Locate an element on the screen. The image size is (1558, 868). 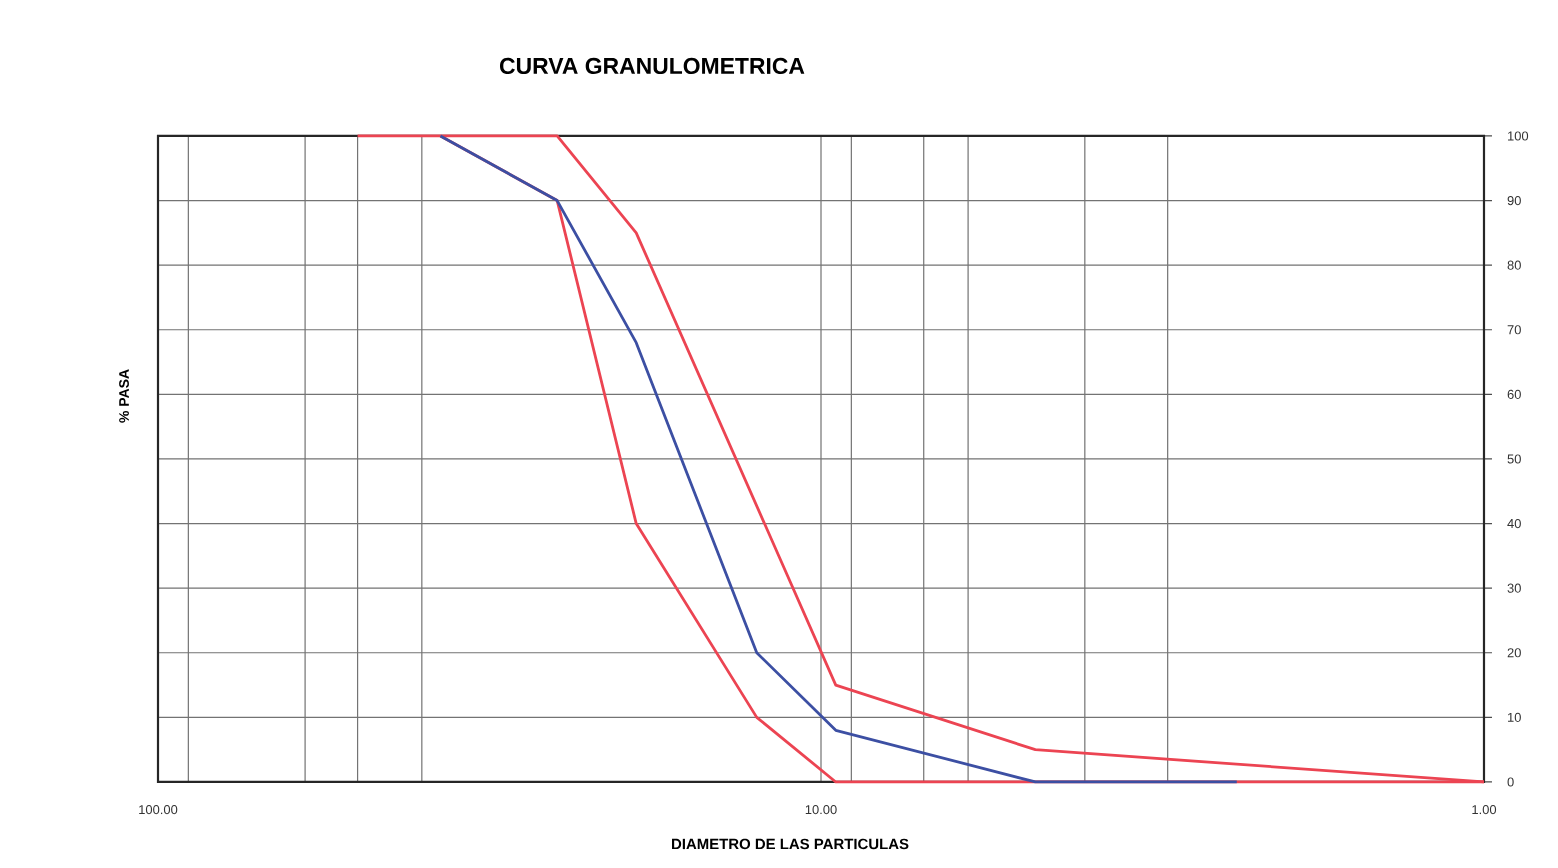
chart-title: CURVA GRANULOMETRICA is located at coordinates (652, 66).